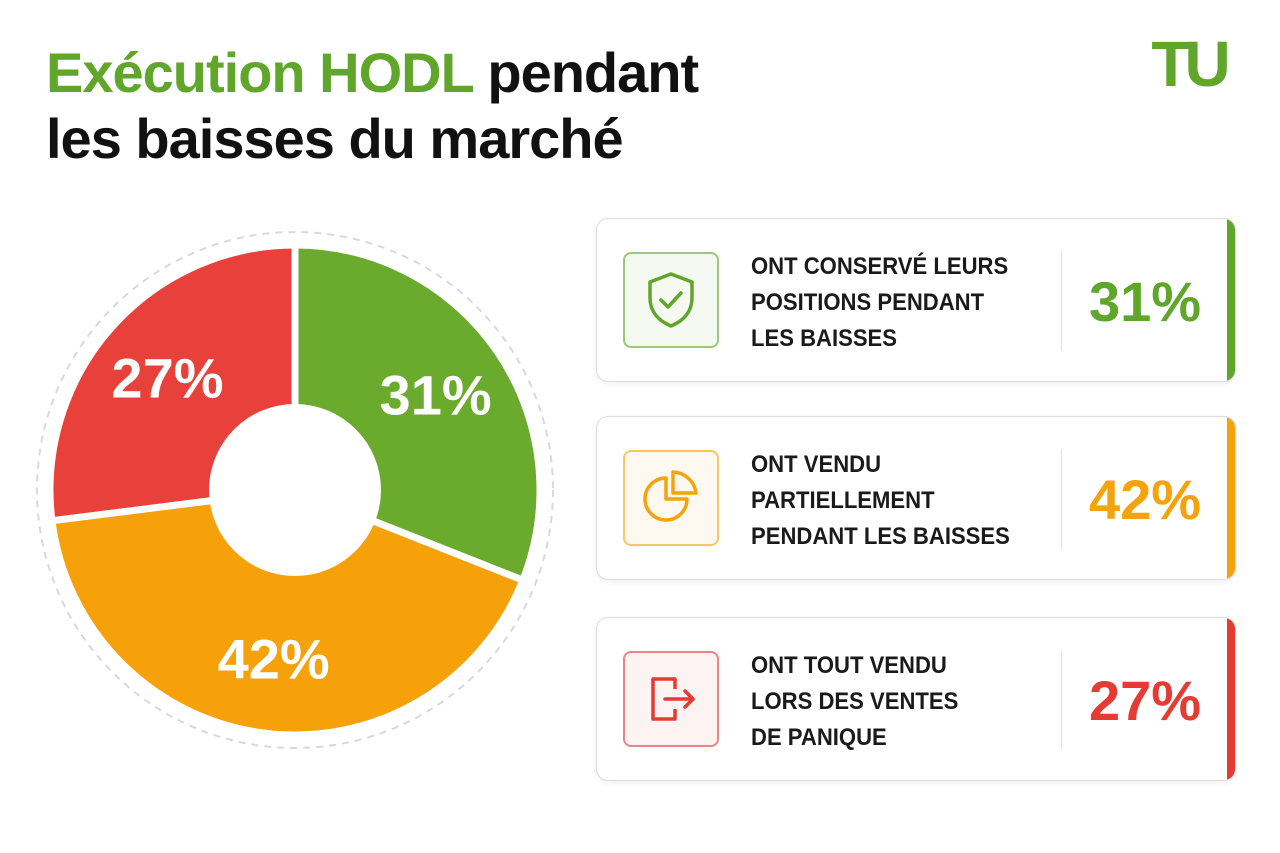 This screenshot has width=1280, height=853. I want to click on card-label-line-3: LES BAISSES, so click(824, 338).